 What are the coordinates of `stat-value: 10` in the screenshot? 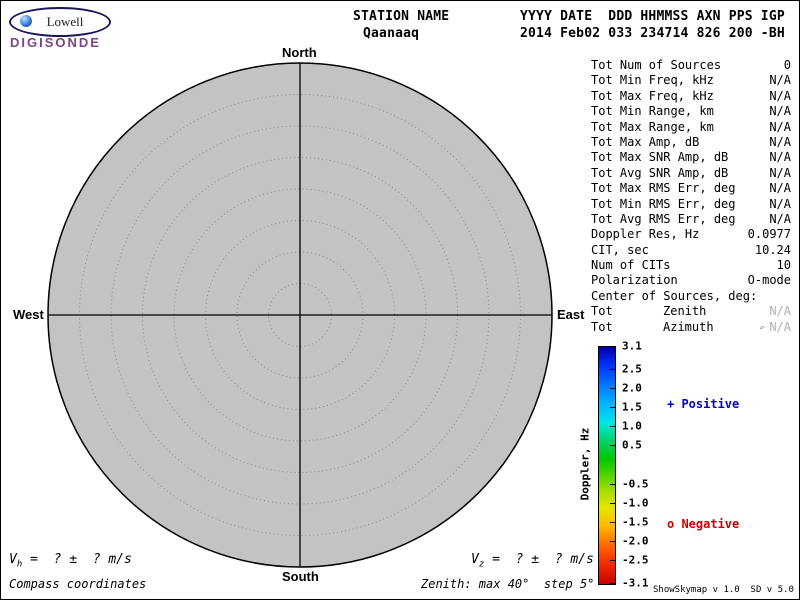 It's located at (783, 265).